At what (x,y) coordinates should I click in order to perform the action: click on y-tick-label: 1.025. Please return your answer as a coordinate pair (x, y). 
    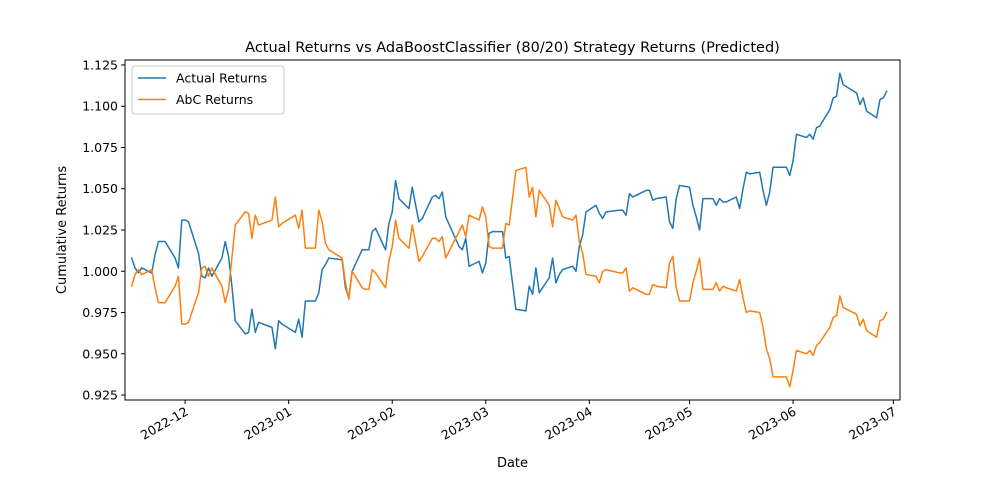
    Looking at the image, I should click on (100, 230).